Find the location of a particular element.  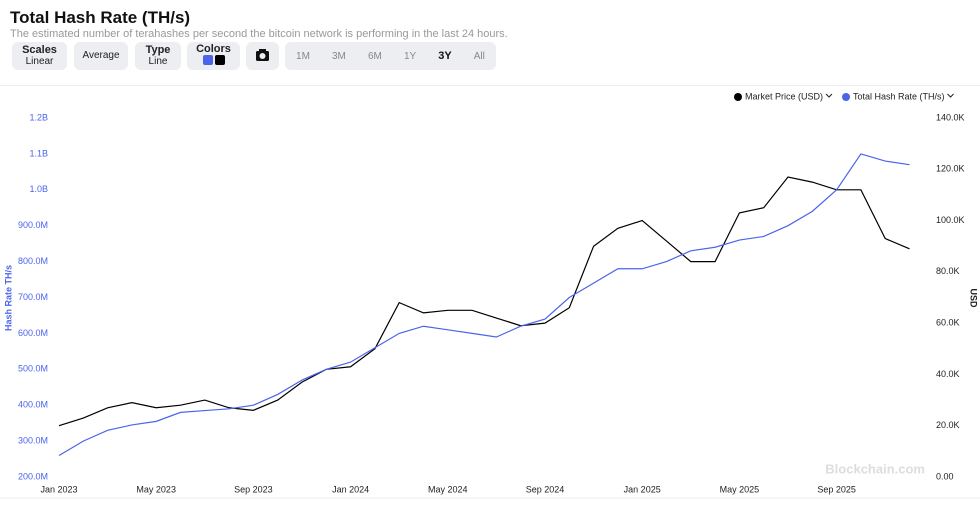

y-tick-label: 500.0M is located at coordinates (33, 369).